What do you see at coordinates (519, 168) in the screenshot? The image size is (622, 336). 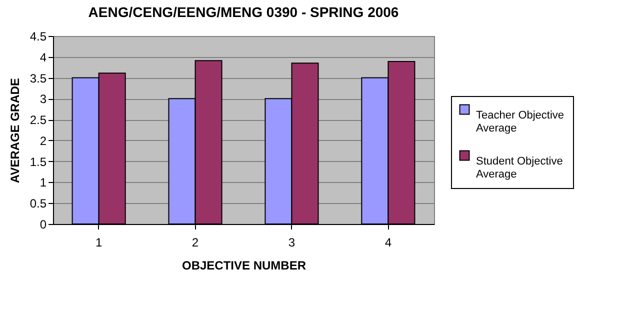 I see `legend-label: Student Objective Average` at bounding box center [519, 168].